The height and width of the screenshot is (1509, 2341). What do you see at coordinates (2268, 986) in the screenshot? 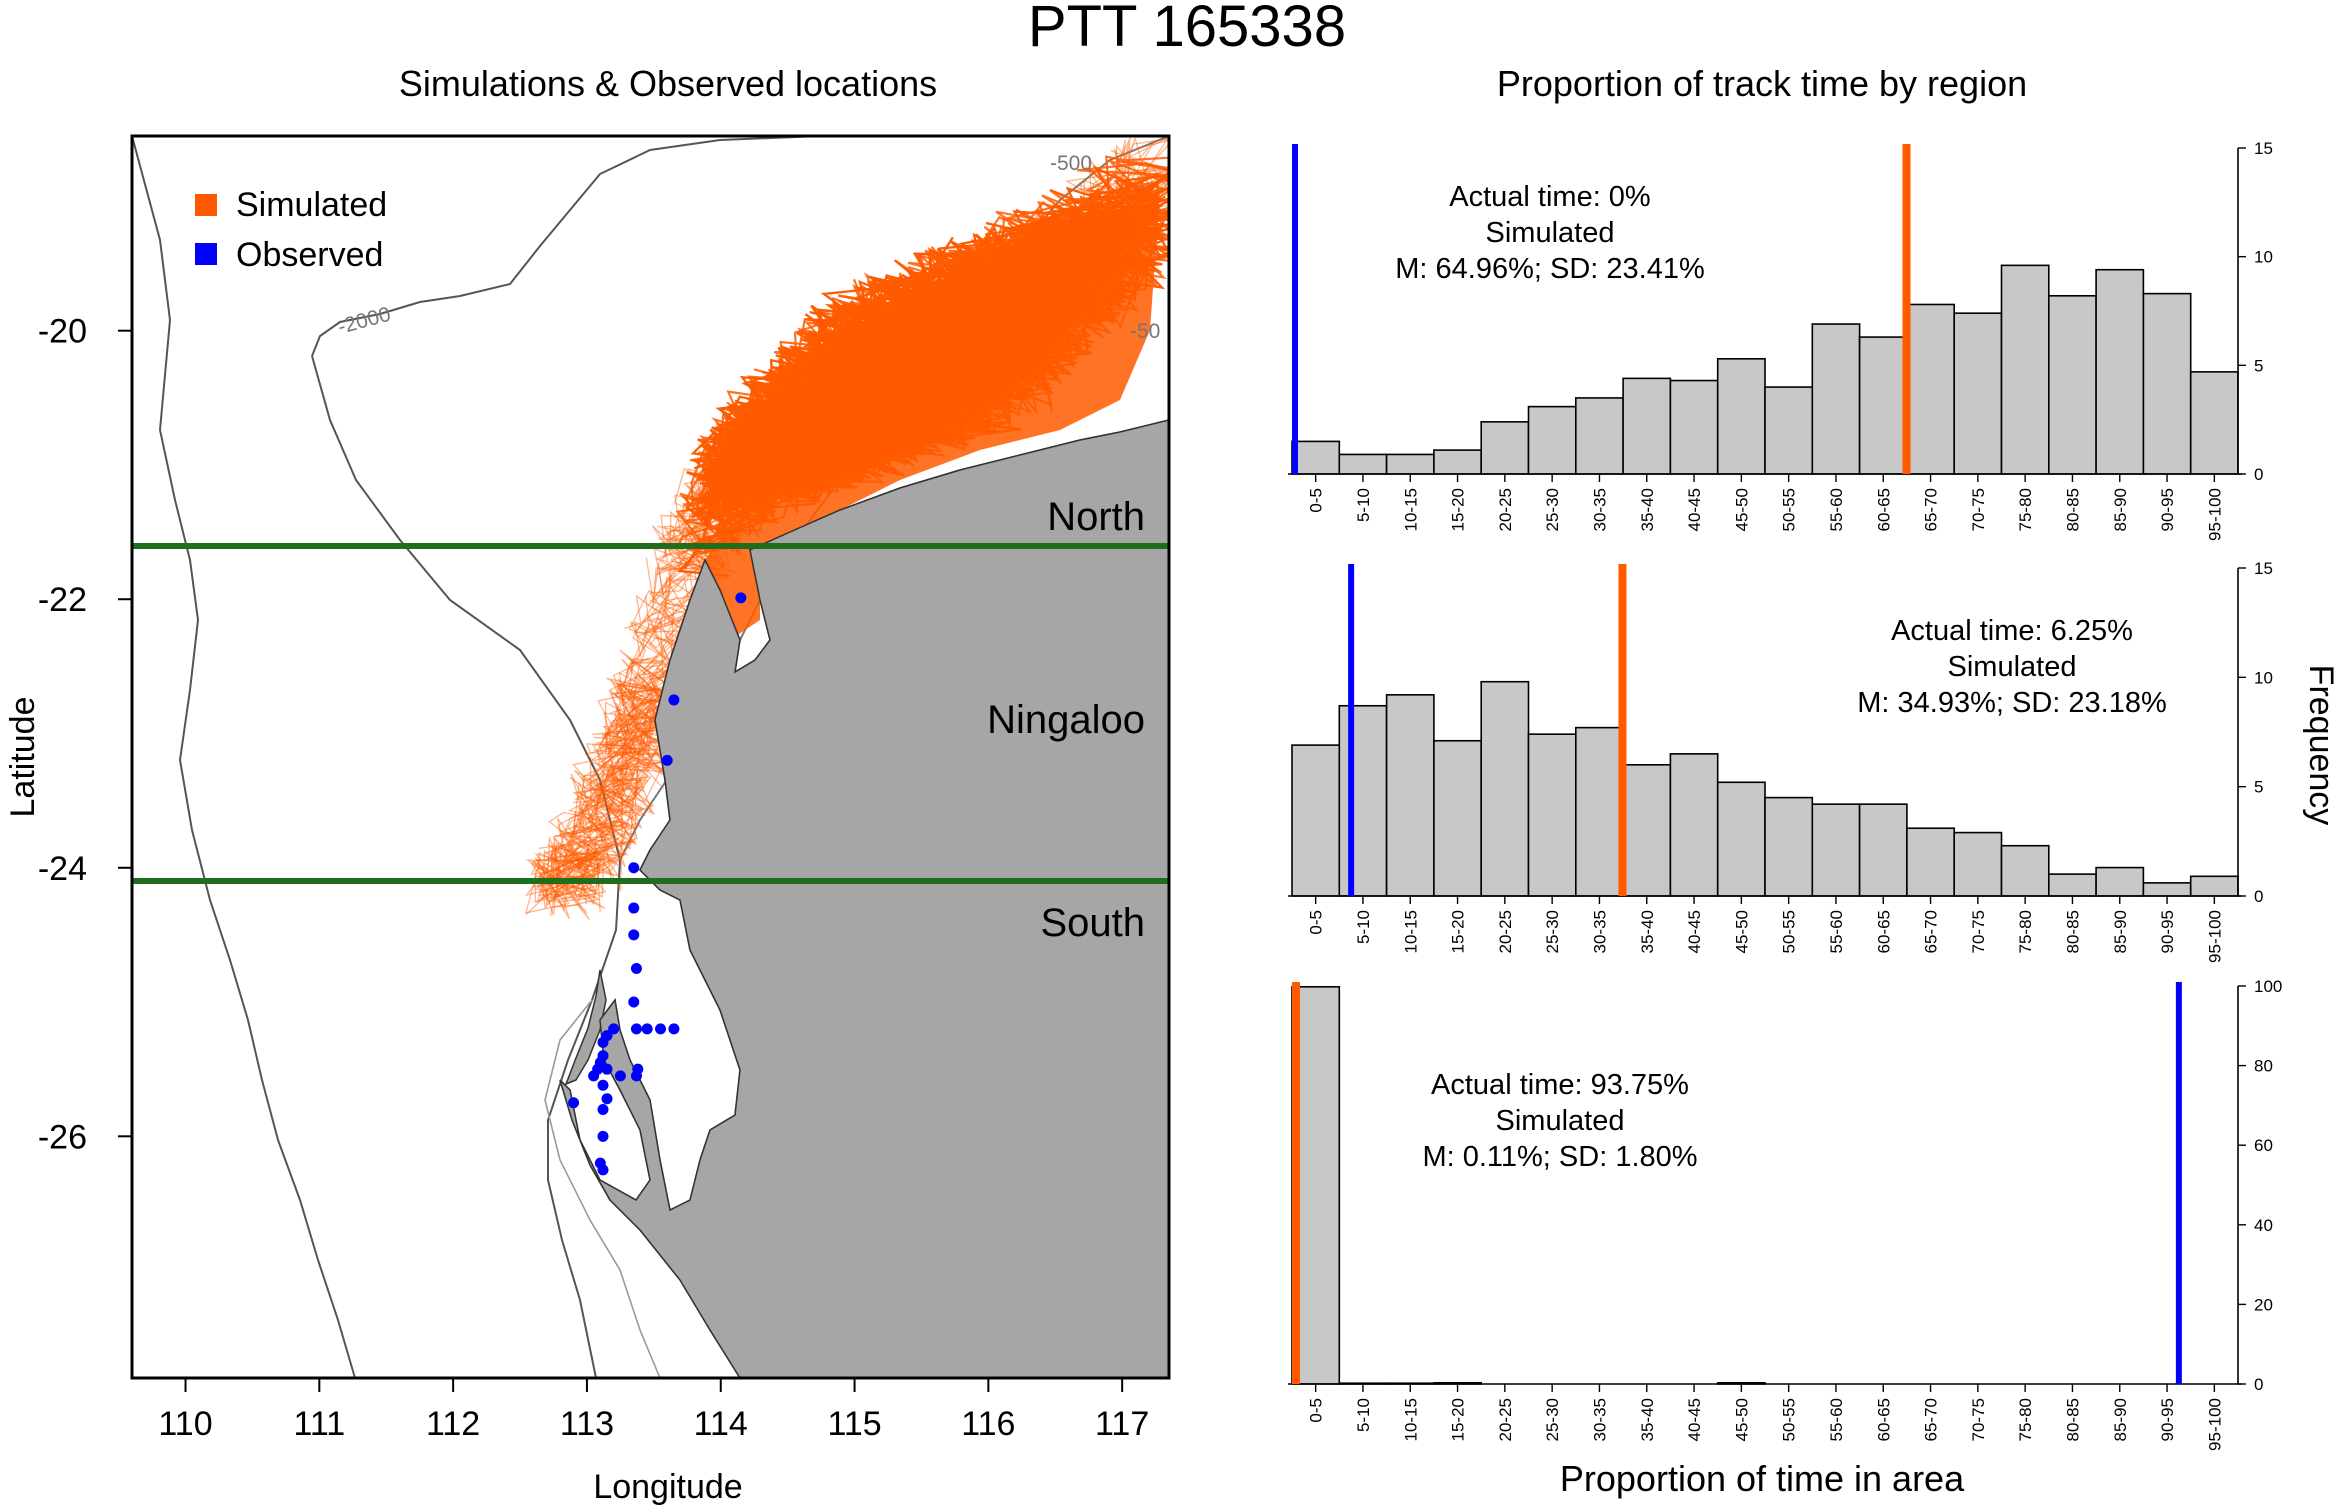
I see `hist-y-tick-label: 100` at bounding box center [2268, 986].